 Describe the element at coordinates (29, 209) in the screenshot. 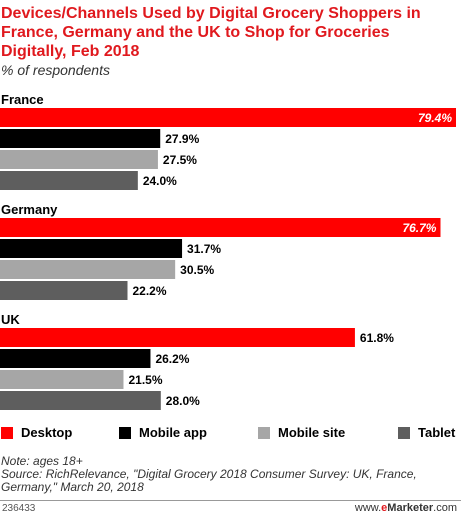

I see `group-label-germany: Germany` at that location.